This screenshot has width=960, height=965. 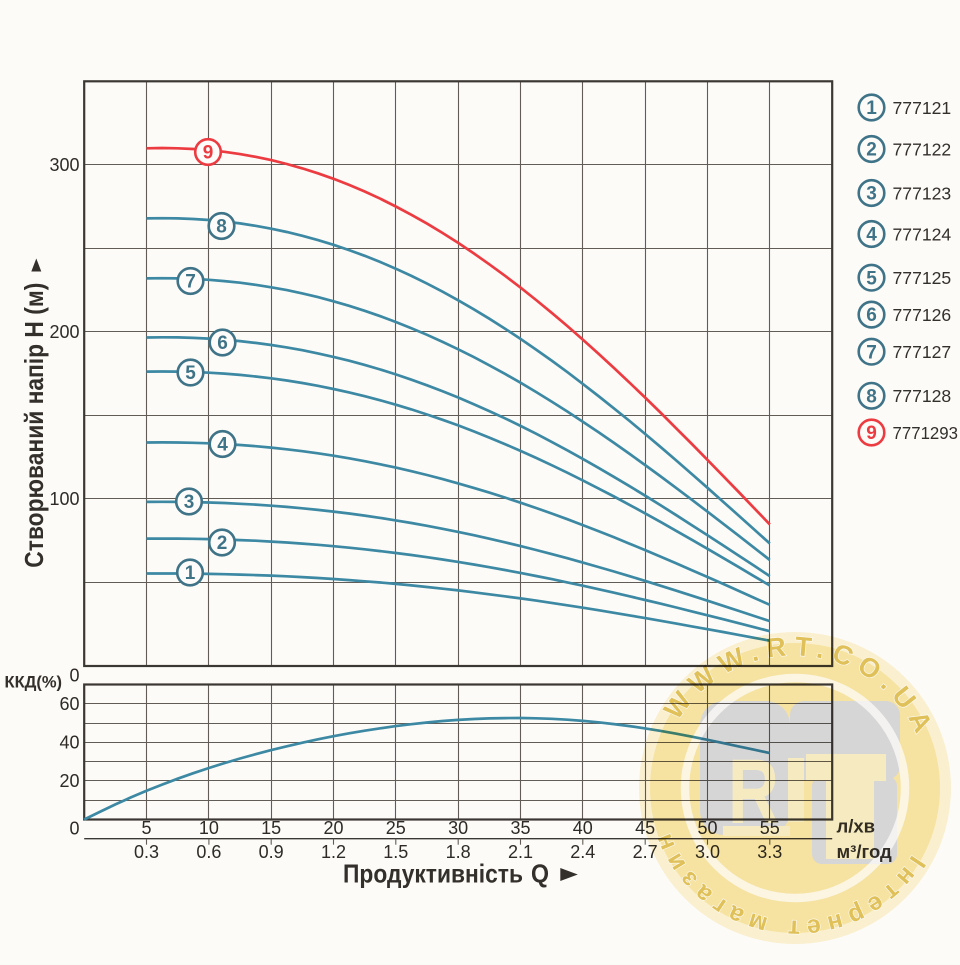 What do you see at coordinates (922, 315) in the screenshot?
I see `svg-text: 777126` at bounding box center [922, 315].